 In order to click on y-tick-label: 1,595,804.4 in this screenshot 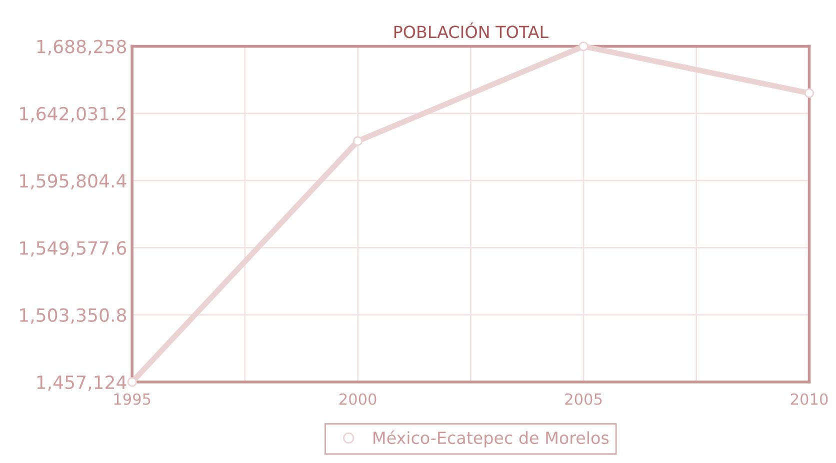, I will do `click(73, 182)`.